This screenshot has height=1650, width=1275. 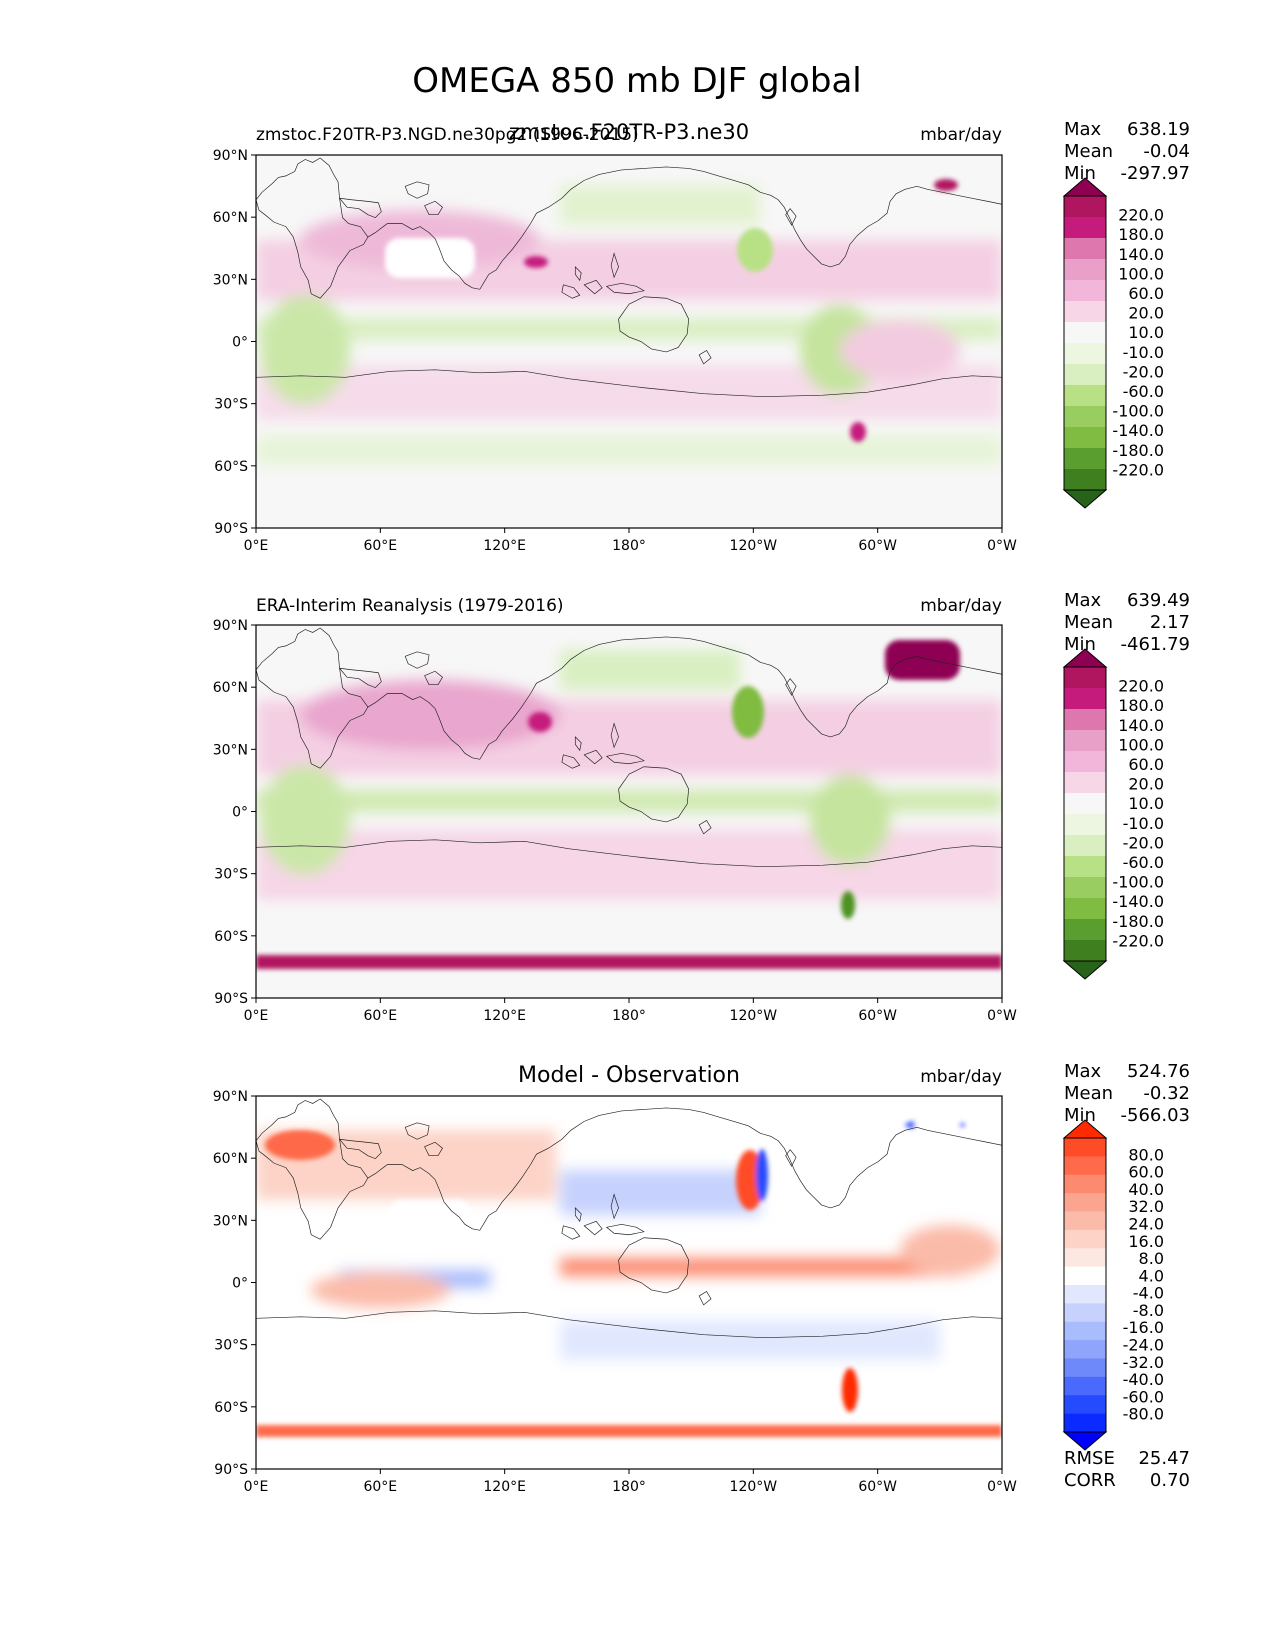 What do you see at coordinates (950, 1250) in the screenshot?
I see `diff-red-atlantic` at bounding box center [950, 1250].